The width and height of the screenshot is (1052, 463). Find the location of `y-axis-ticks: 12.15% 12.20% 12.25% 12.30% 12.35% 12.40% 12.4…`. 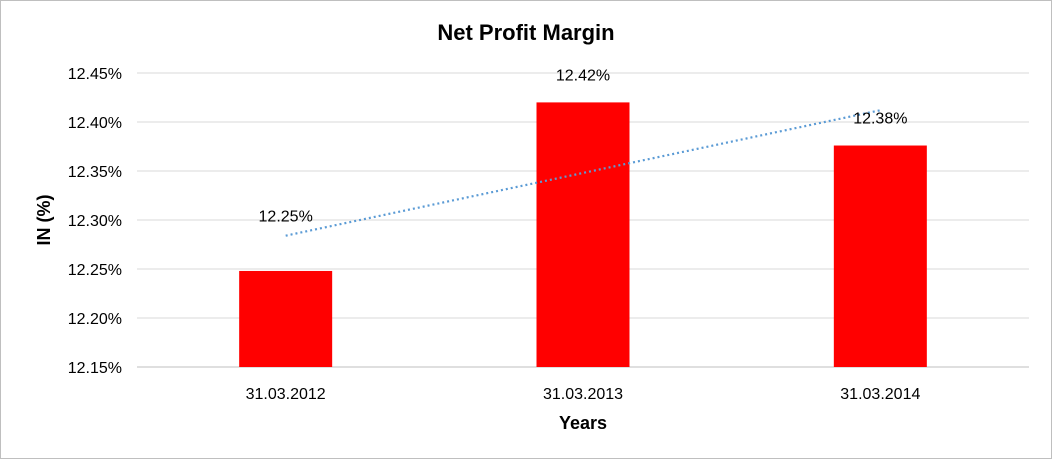

y-axis-ticks: 12.15% 12.20% 12.25% 12.30% 12.35% 12.40% 12.4… is located at coordinates (95, 221).